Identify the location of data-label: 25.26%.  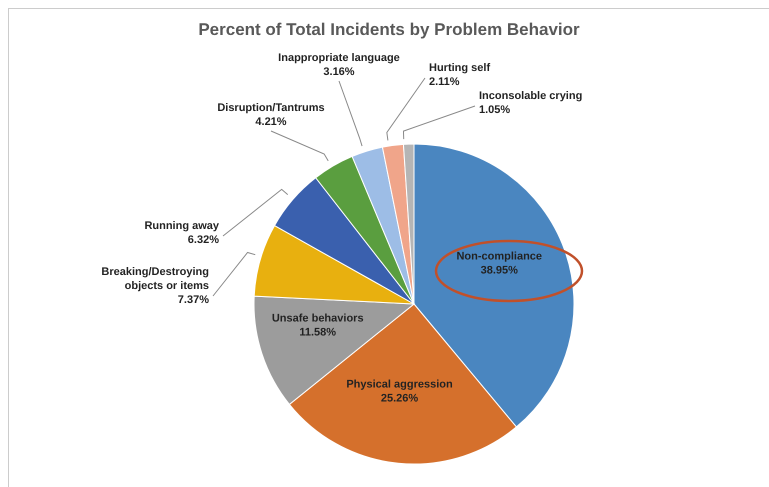
(399, 398).